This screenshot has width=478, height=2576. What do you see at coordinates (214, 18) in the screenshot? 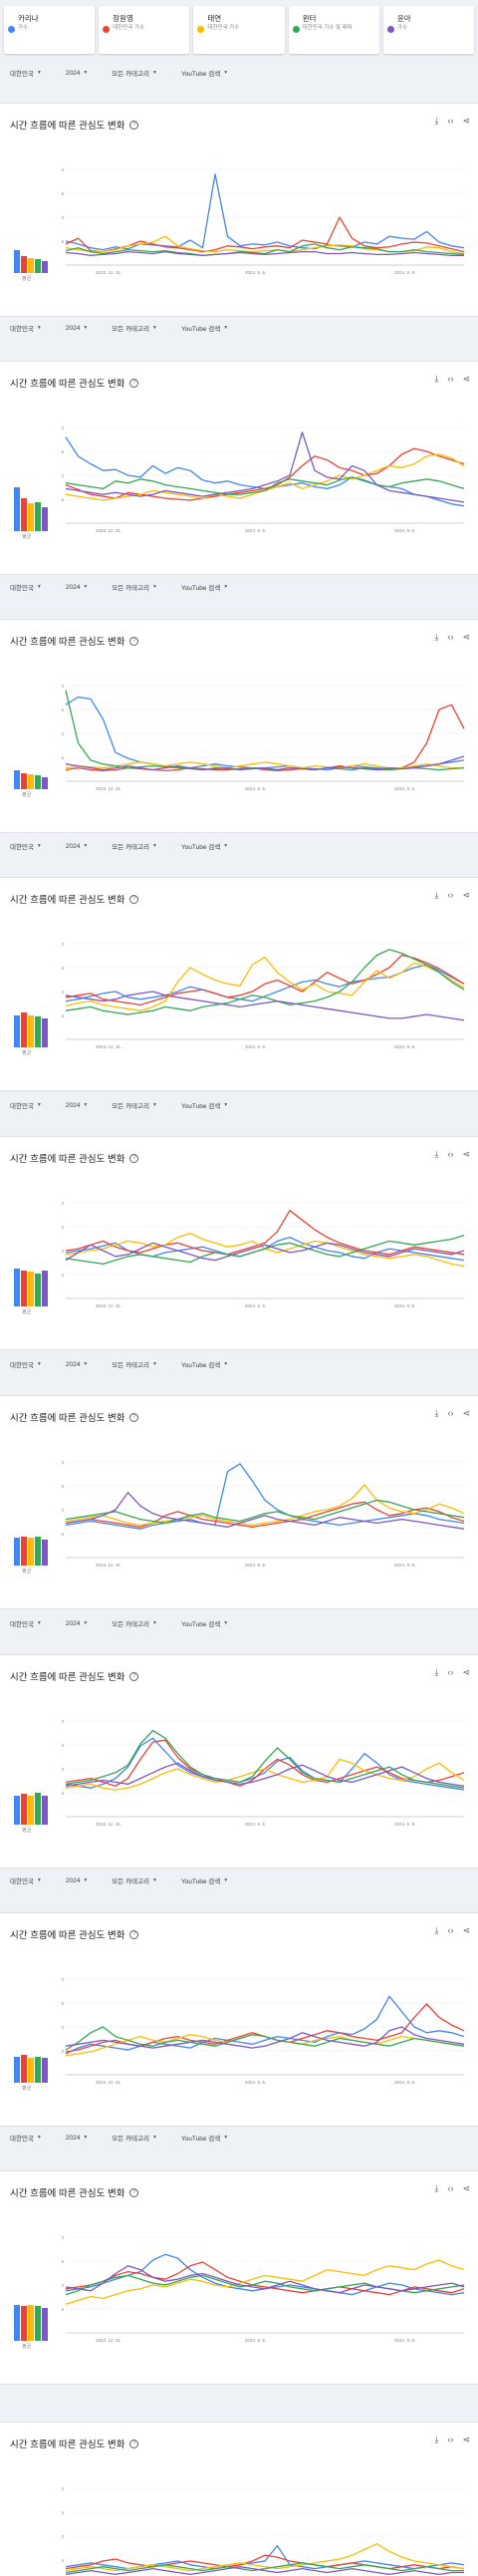
I see `term-name: 태연` at bounding box center [214, 18].